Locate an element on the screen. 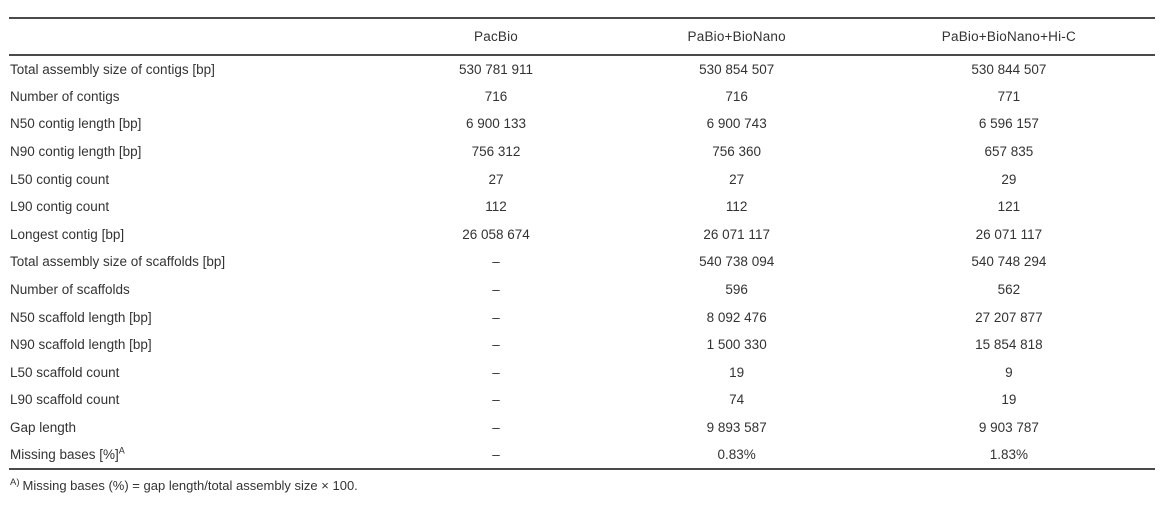  cell-value: 15 854 818 is located at coordinates (1009, 345).